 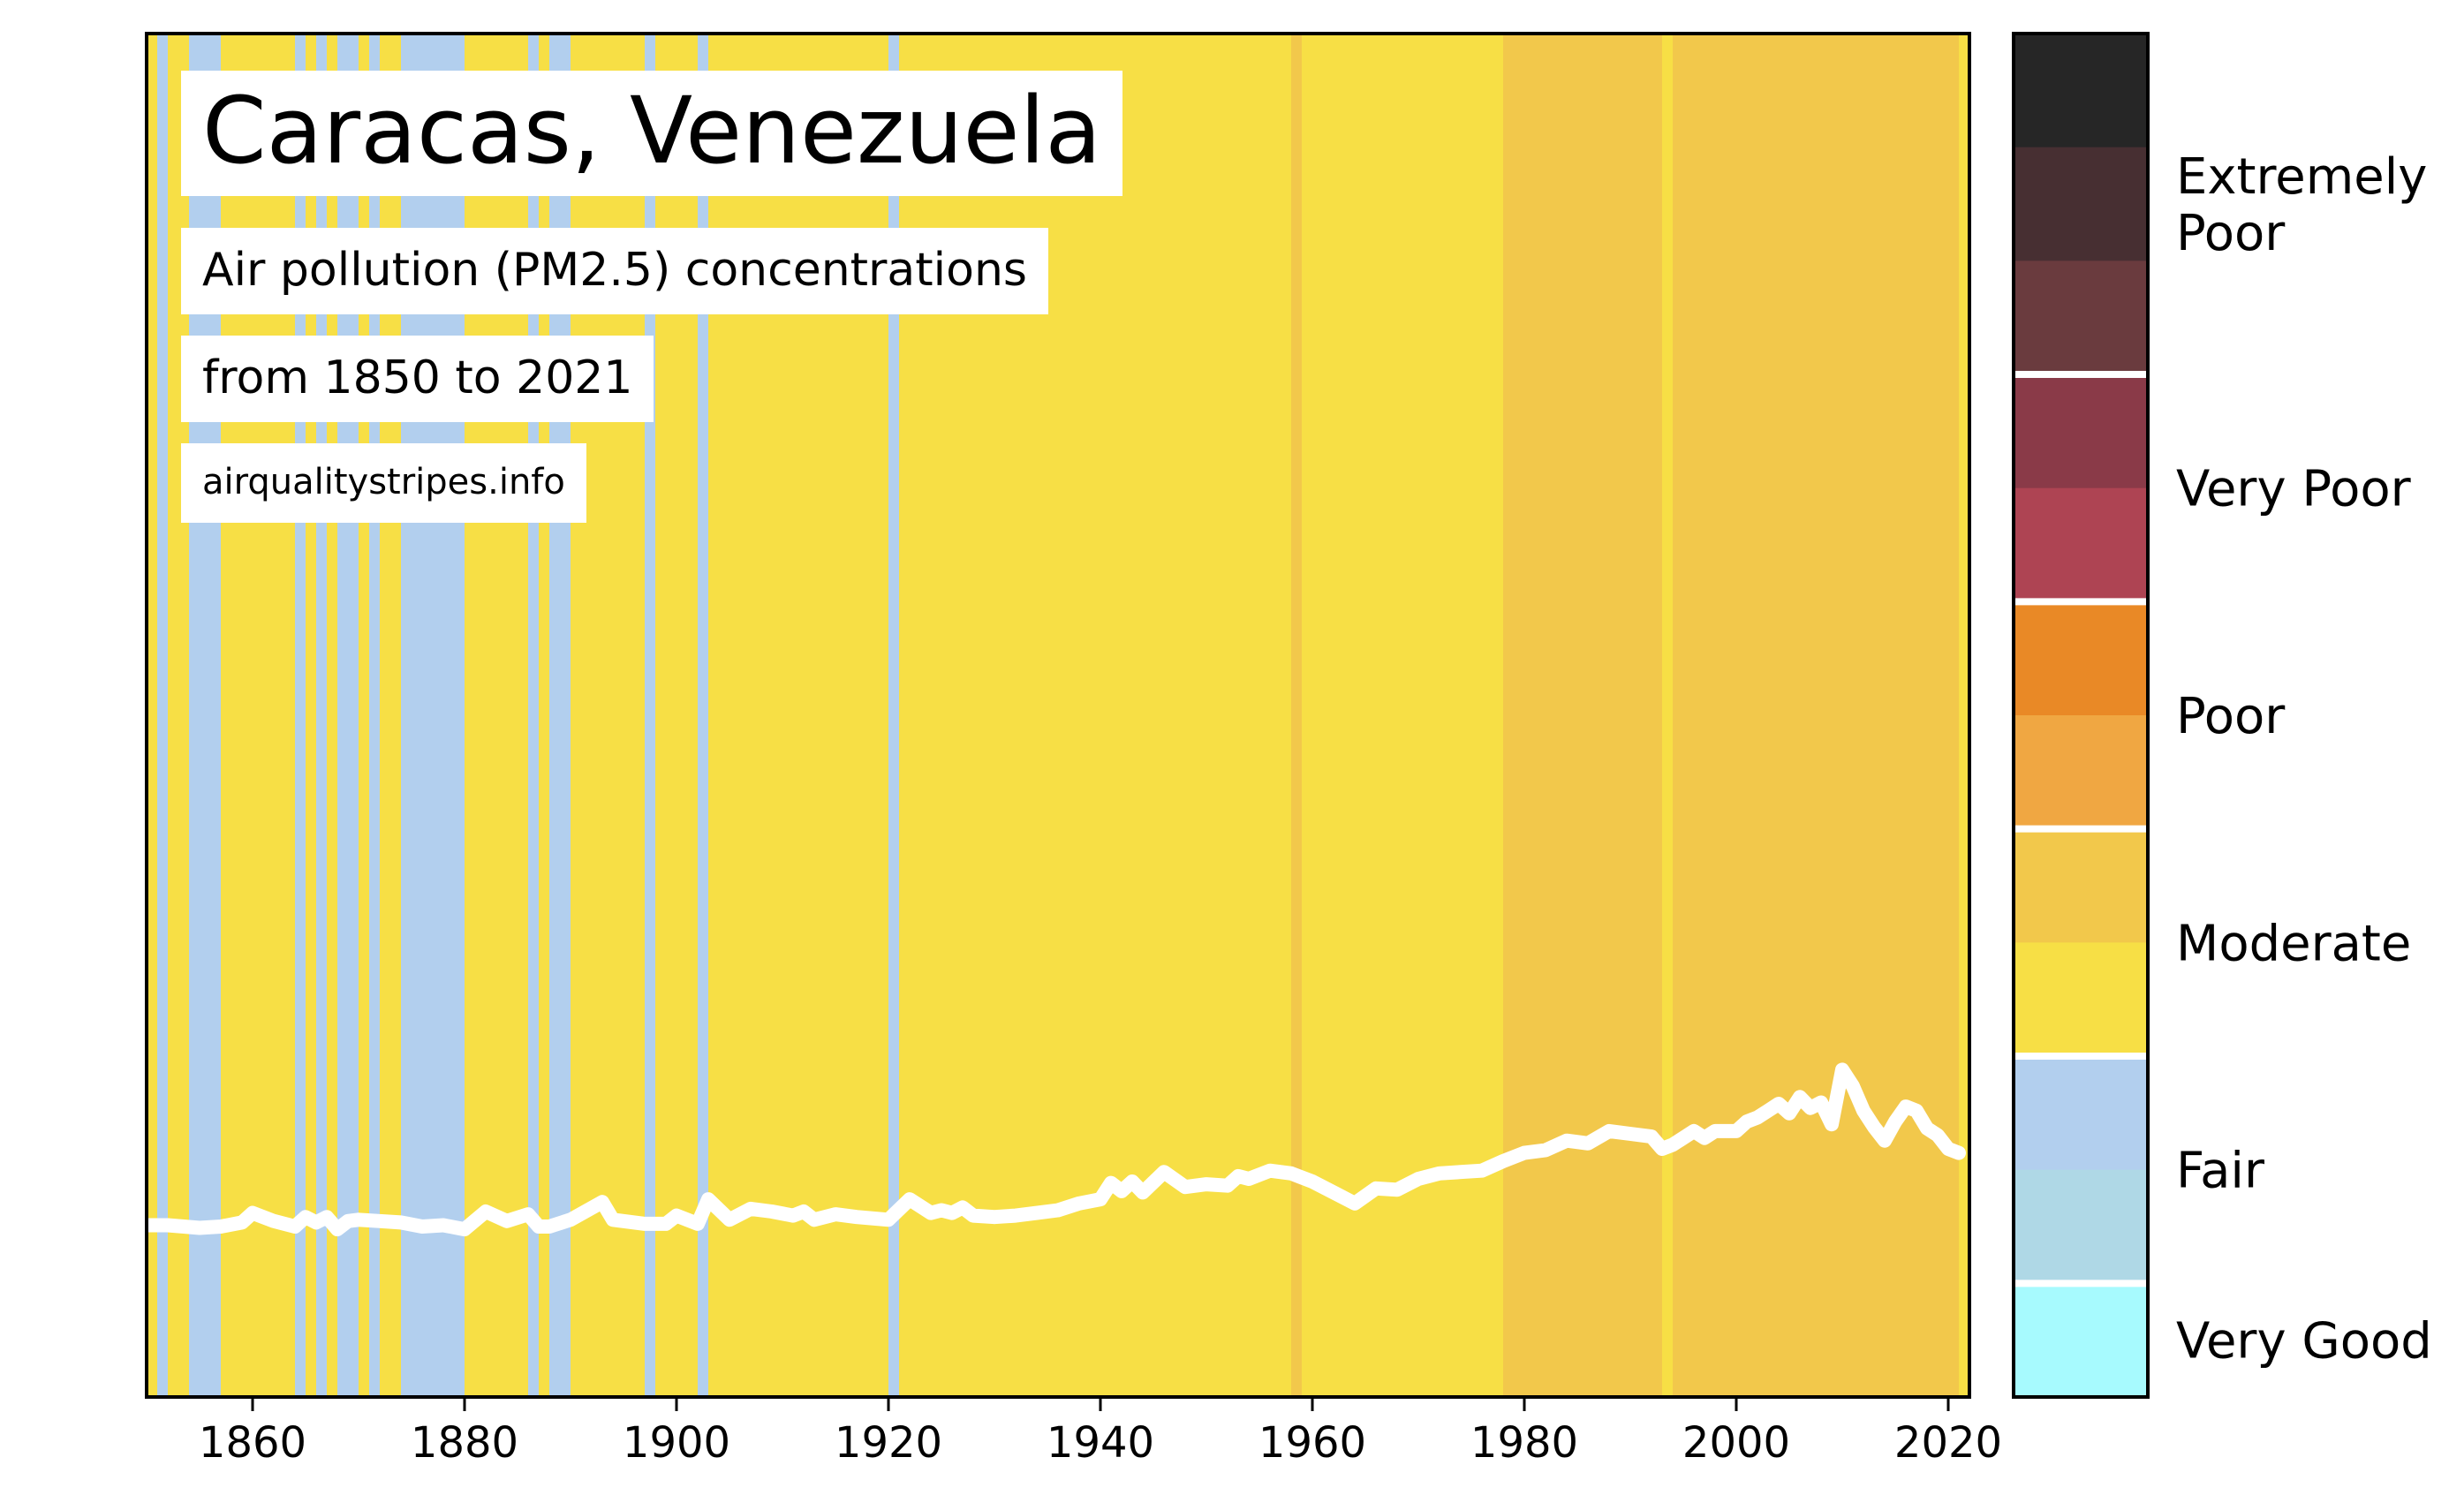 I want to click on x-tick-label: 1980, so click(x=1524, y=1443).